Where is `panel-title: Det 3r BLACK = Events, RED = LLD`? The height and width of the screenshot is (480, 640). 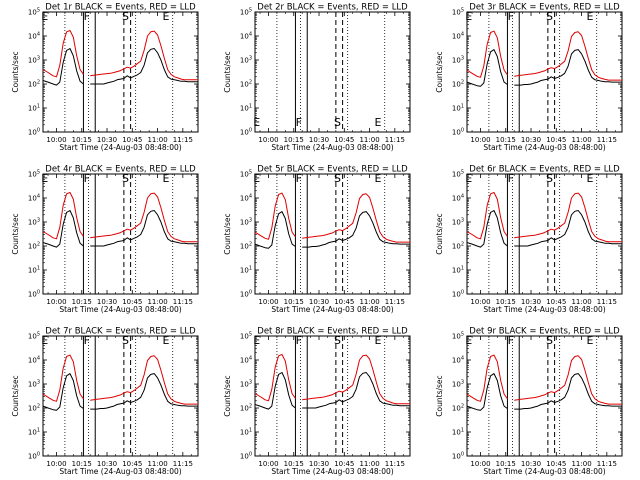 panel-title: Det 3r BLACK = Events, RED = LLD is located at coordinates (544, 8).